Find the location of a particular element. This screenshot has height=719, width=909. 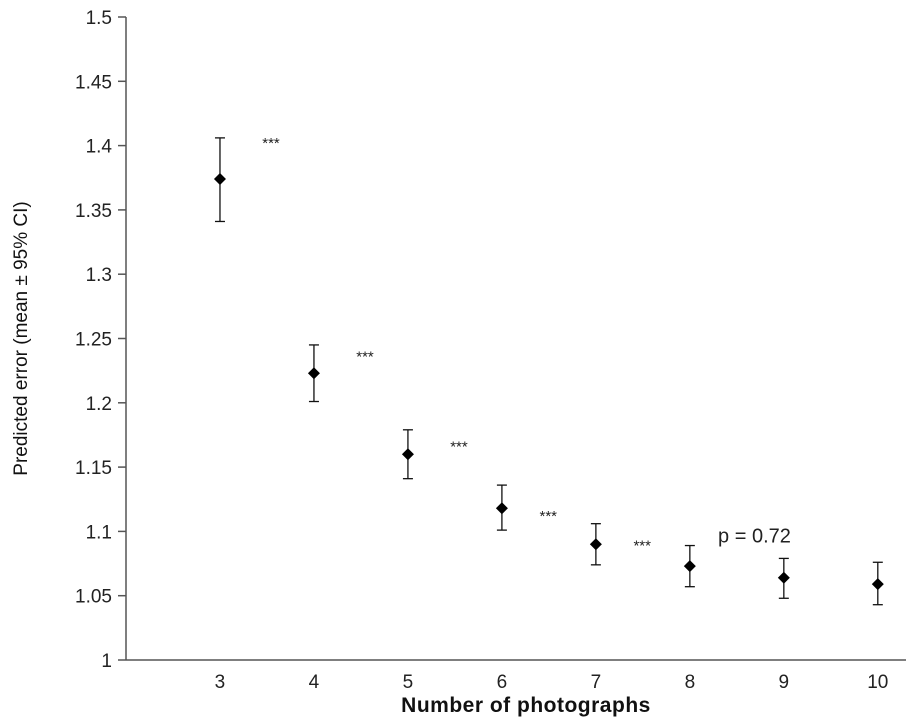

y-tick-label: 1.3 is located at coordinates (99, 275).